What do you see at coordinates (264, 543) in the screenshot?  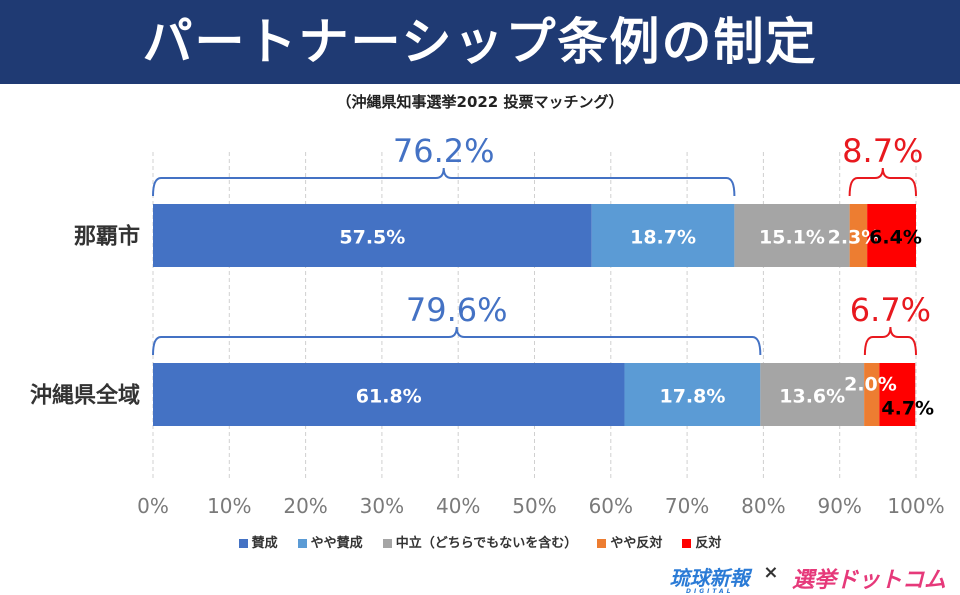 I see `legend-label: 賛成` at bounding box center [264, 543].